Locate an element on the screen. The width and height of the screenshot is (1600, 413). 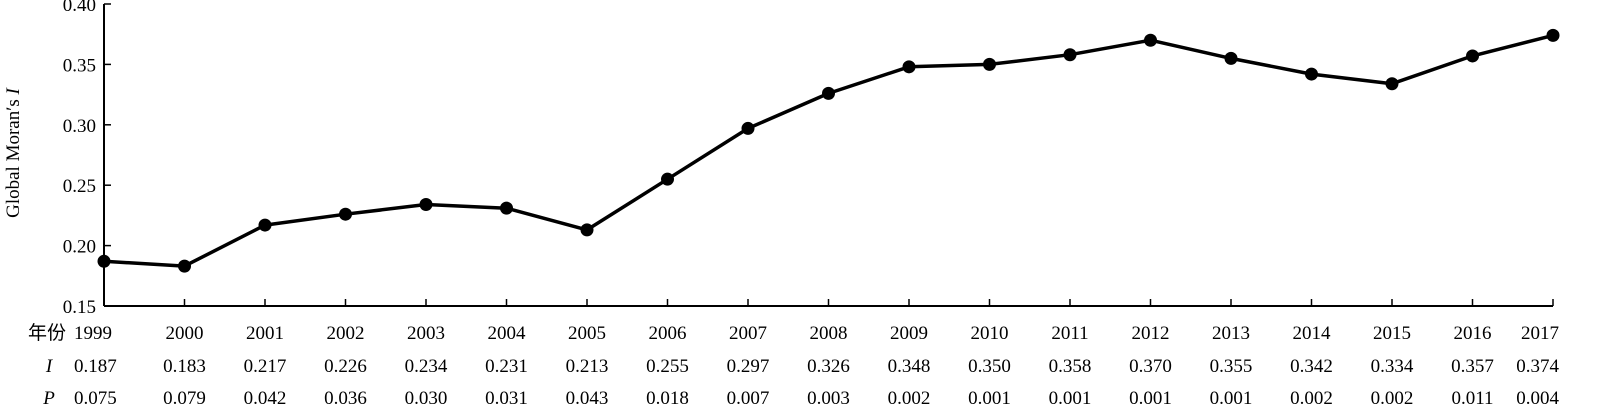
y-tick-label: 0.15 is located at coordinates (79, 307).